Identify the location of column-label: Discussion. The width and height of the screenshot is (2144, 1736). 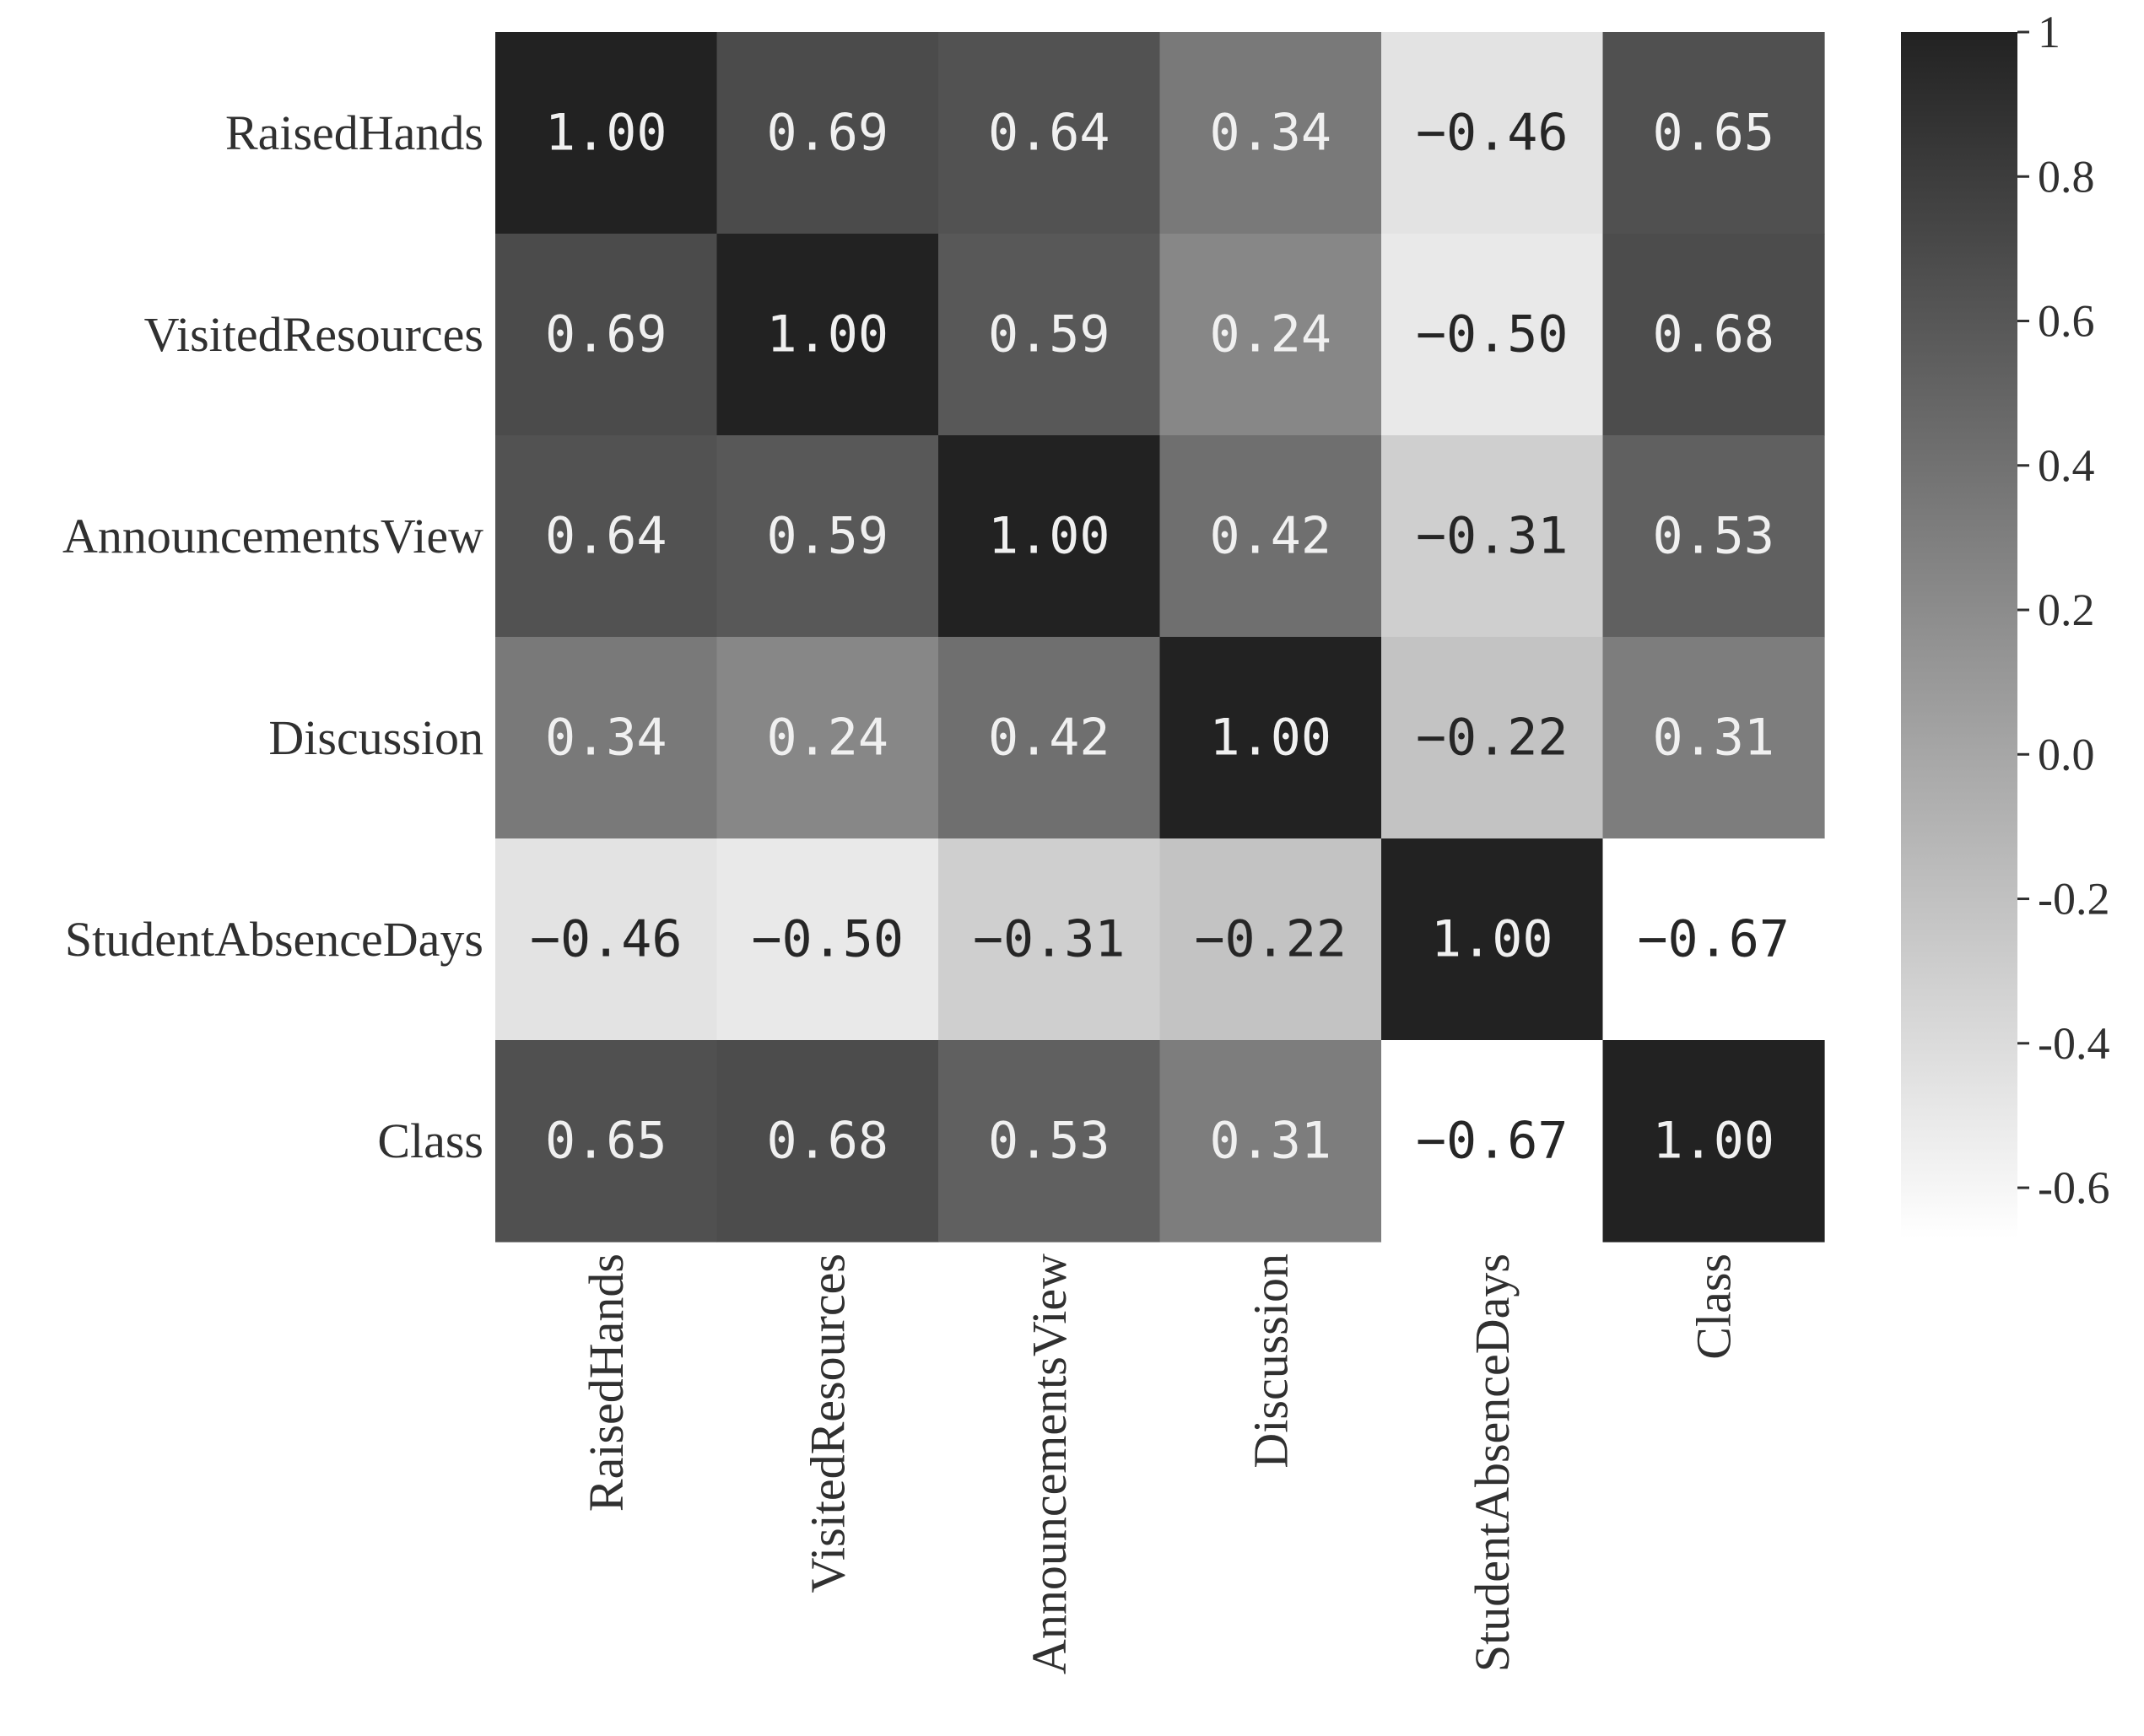
(1270, 1361).